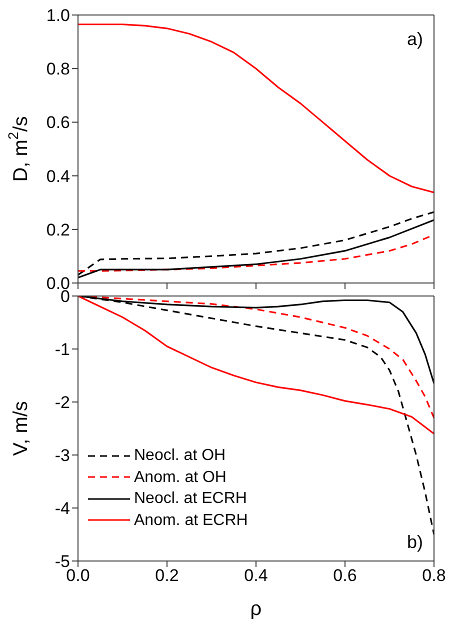 This screenshot has width=449, height=619. Describe the element at coordinates (190, 499) in the screenshot. I see `legend-label: Neocl. at ECRH` at that location.